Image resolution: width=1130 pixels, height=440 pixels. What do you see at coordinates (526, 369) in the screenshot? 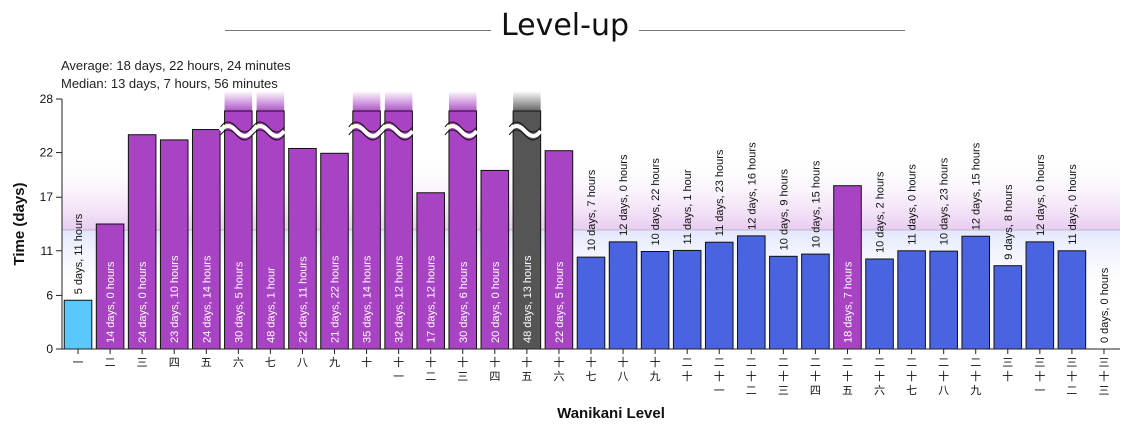
I see `x-tick-label: 十五` at bounding box center [526, 369].